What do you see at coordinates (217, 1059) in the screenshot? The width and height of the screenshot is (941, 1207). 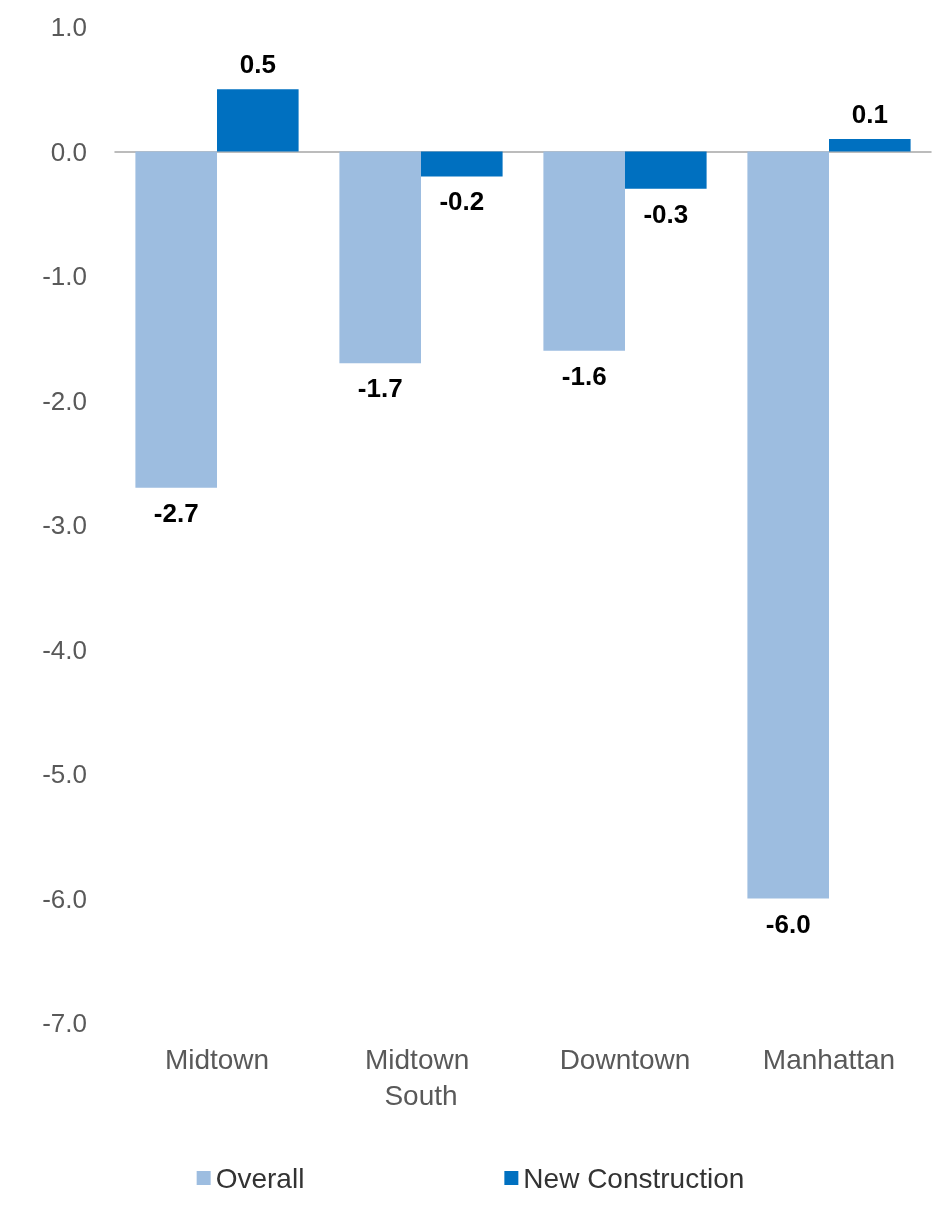 I see `x-tick-label: Midtown` at bounding box center [217, 1059].